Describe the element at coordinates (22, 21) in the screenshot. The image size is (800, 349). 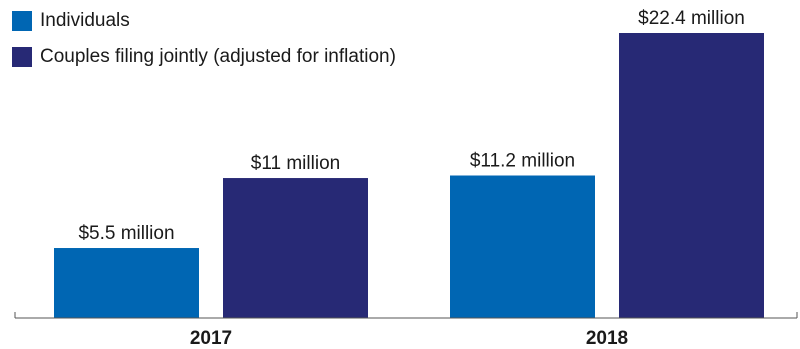
I see `legend-swatch-individuals` at that location.